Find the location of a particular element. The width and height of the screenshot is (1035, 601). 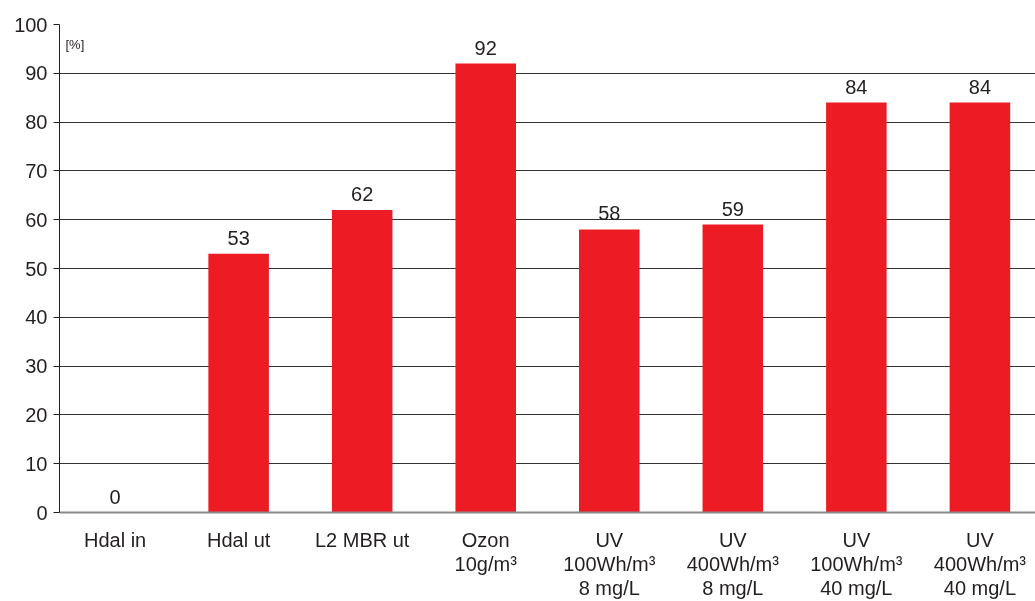

y-tick-label: 100 is located at coordinates (31, 24).